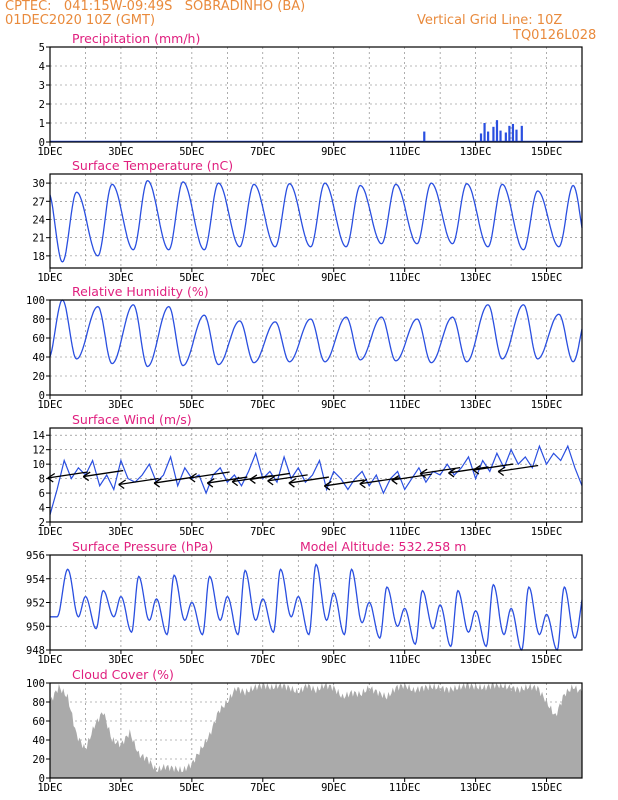 This screenshot has height=800, width=618. I want to click on pressure-xtick-label: 1DEC, so click(49, 660).